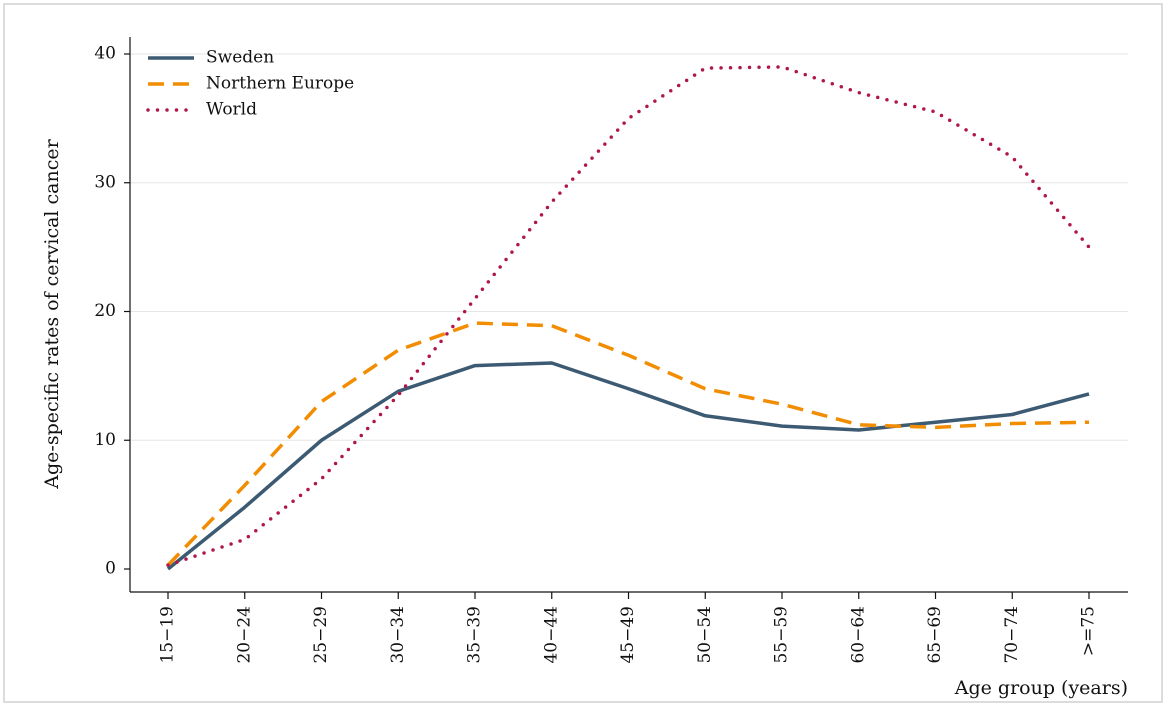 This screenshot has width=1166, height=706. I want to click on y-tick-label: 0, so click(110, 569).